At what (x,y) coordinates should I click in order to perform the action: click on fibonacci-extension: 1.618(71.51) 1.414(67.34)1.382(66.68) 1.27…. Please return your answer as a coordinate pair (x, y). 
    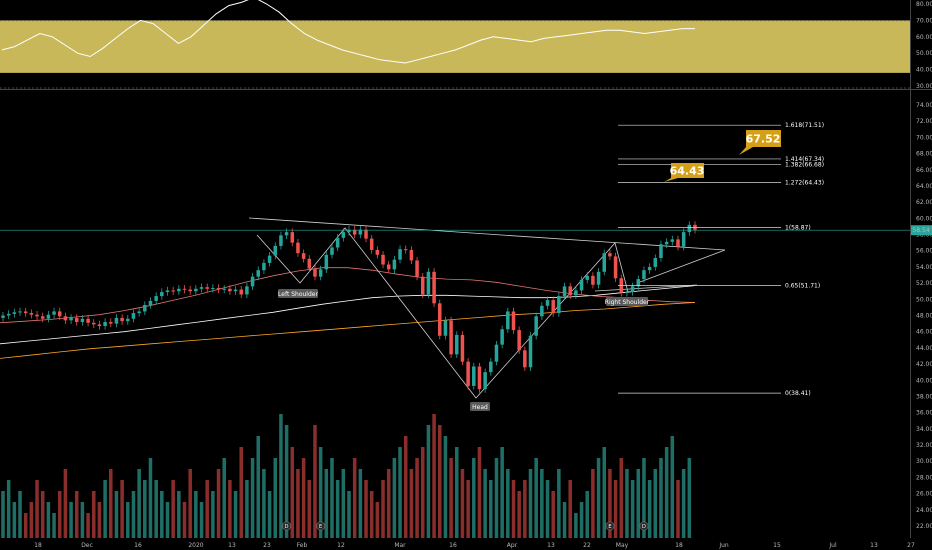
    Looking at the image, I should click on (721, 259).